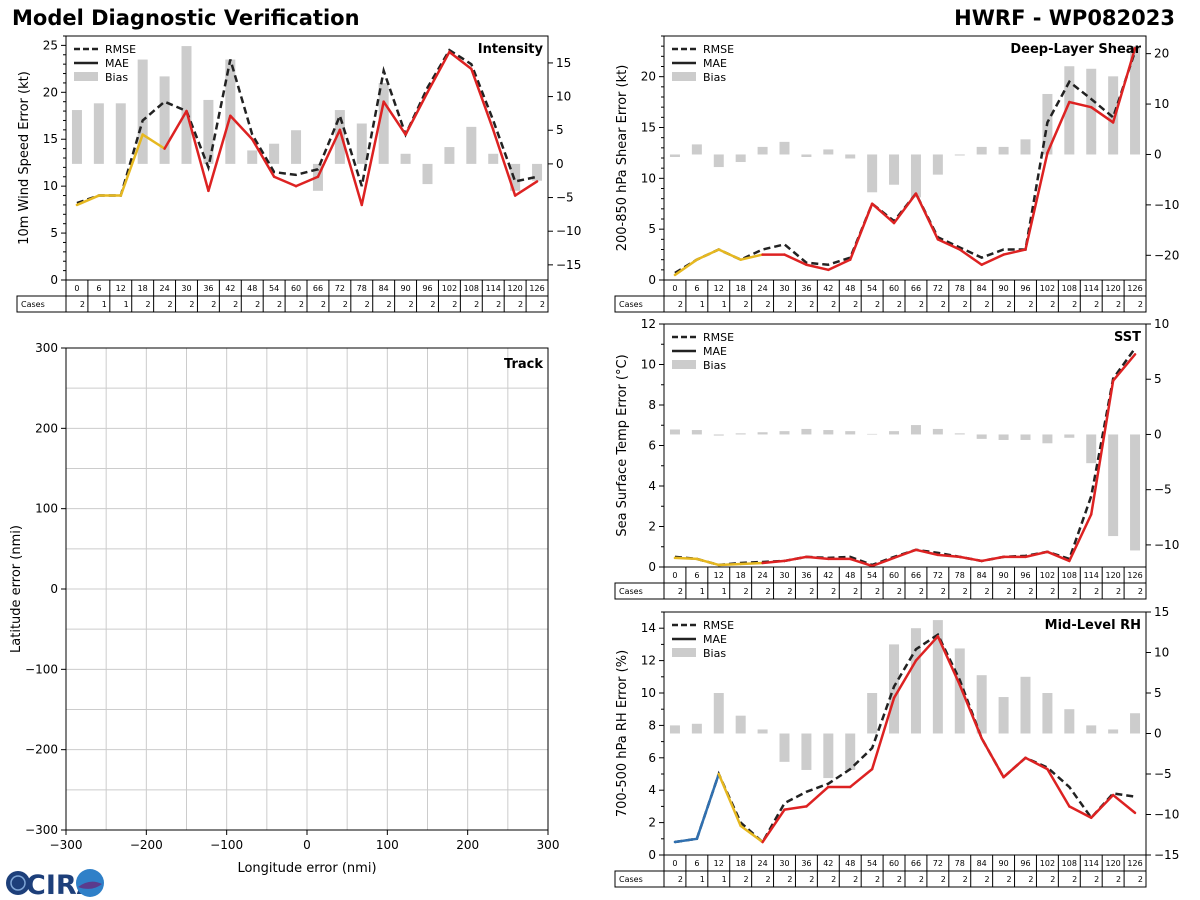 Image resolution: width=1200 pixels, height=900 pixels. What do you see at coordinates (960, 863) in the screenshot?
I see `forecast-hour-label: 78` at bounding box center [960, 863].